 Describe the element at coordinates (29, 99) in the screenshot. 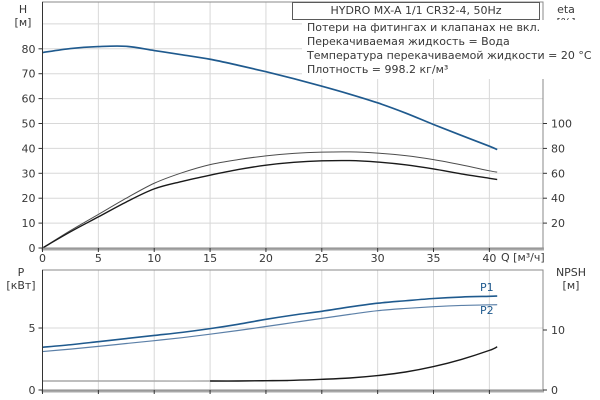

I see `y-left-tick-label: 60` at that location.